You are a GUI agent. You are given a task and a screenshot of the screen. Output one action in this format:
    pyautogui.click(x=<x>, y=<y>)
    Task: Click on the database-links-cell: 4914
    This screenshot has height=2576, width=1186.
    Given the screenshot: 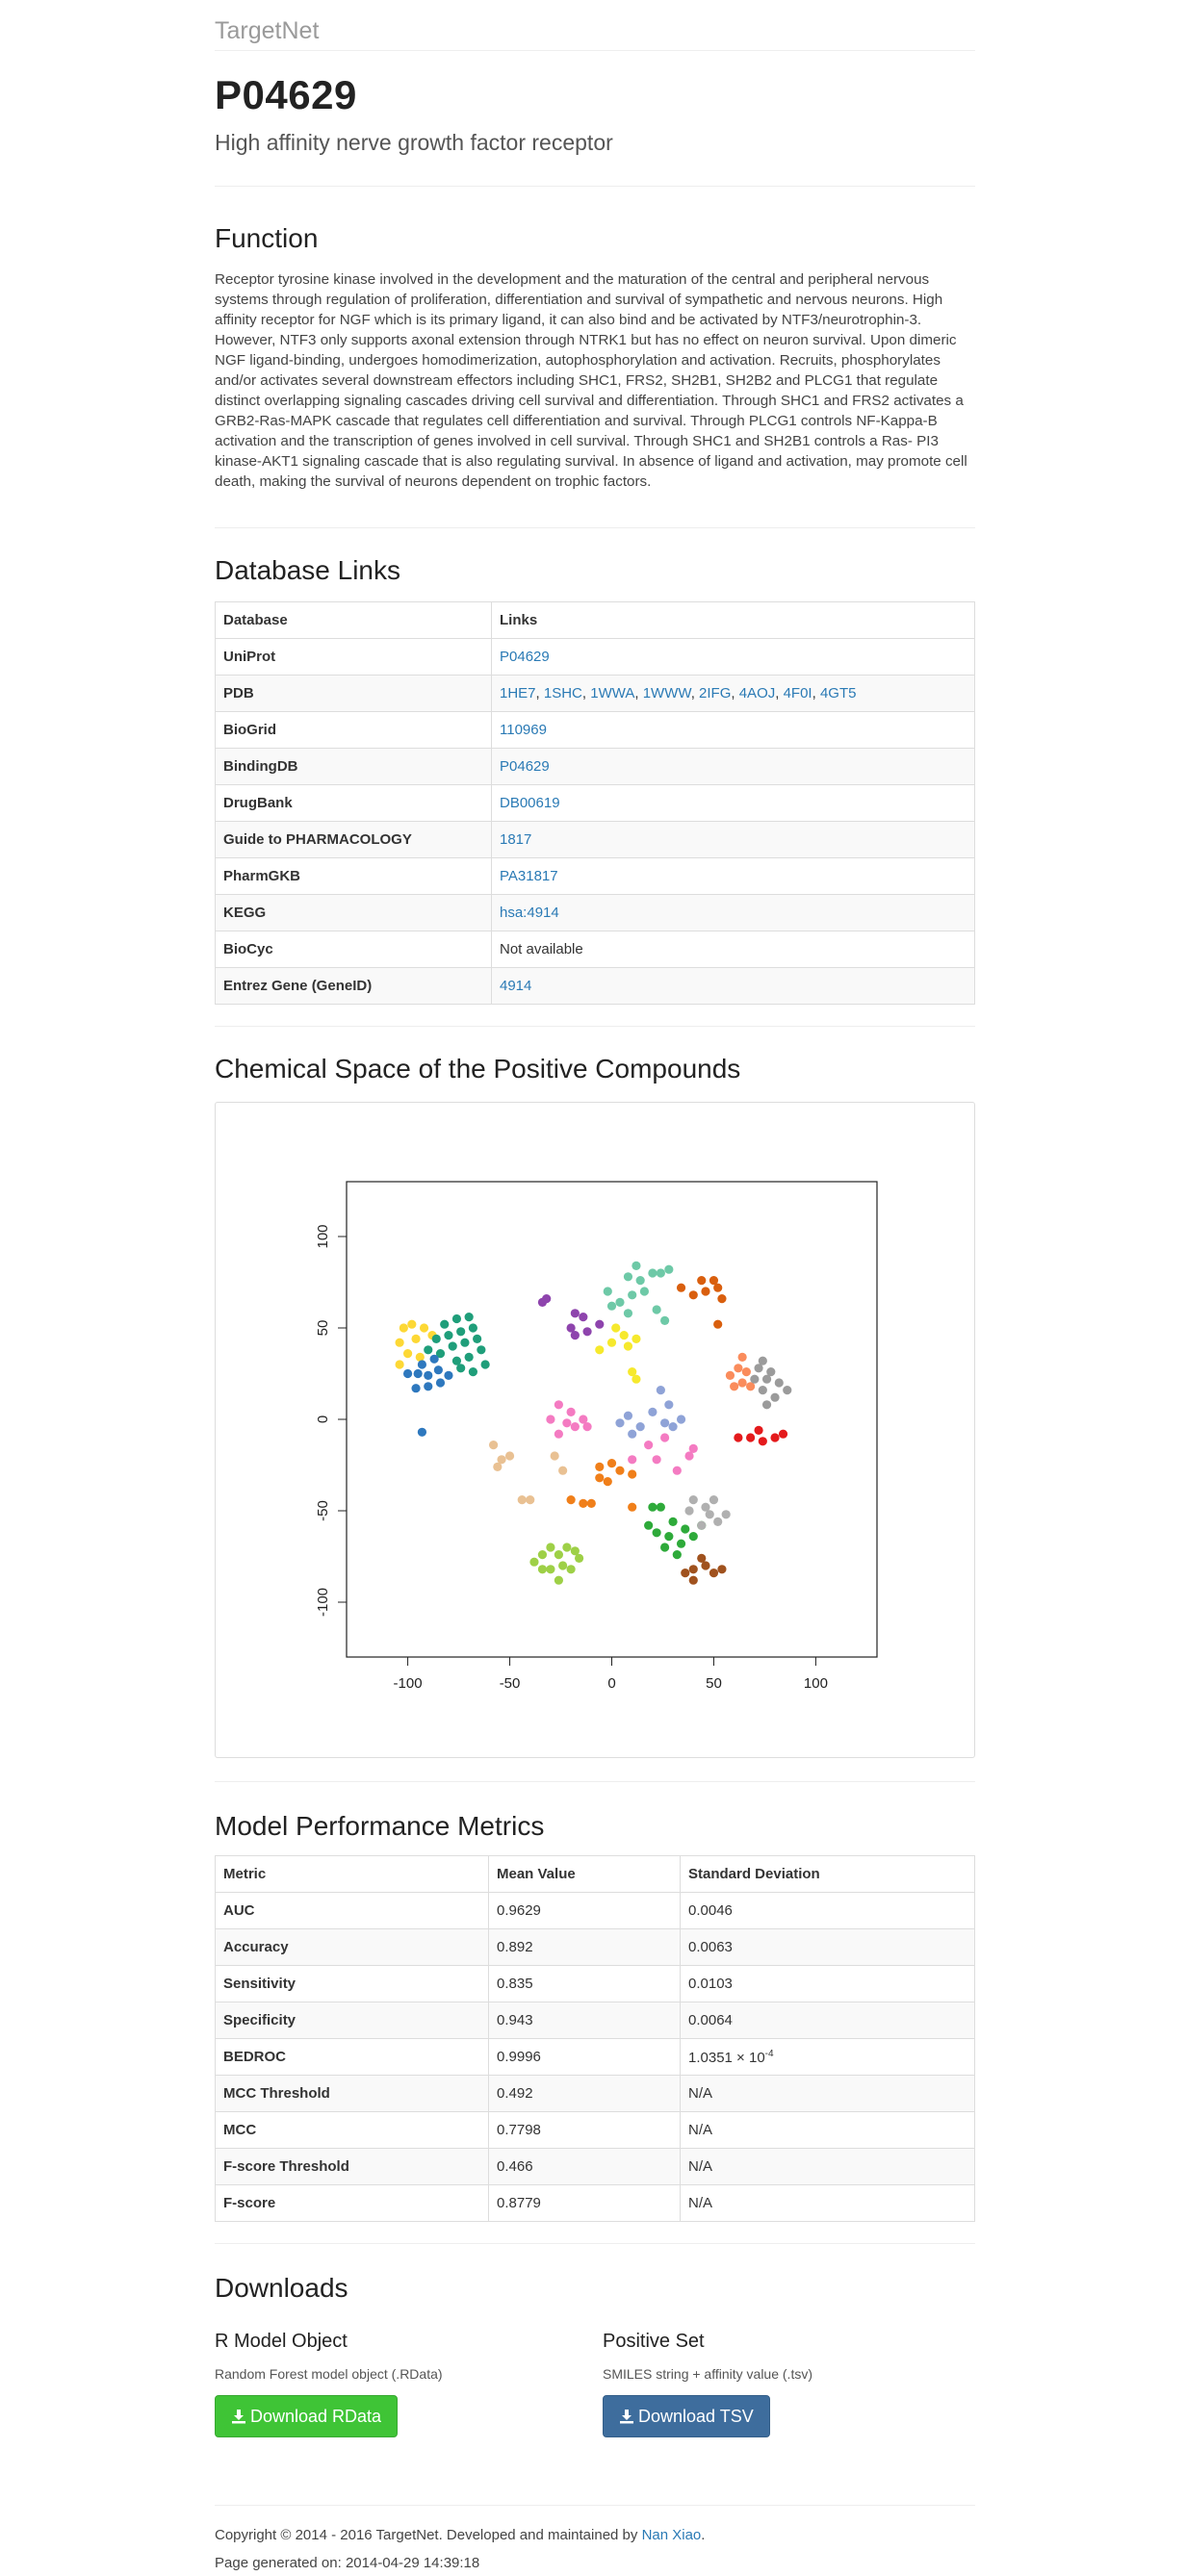 What is the action you would take?
    pyautogui.click(x=733, y=986)
    